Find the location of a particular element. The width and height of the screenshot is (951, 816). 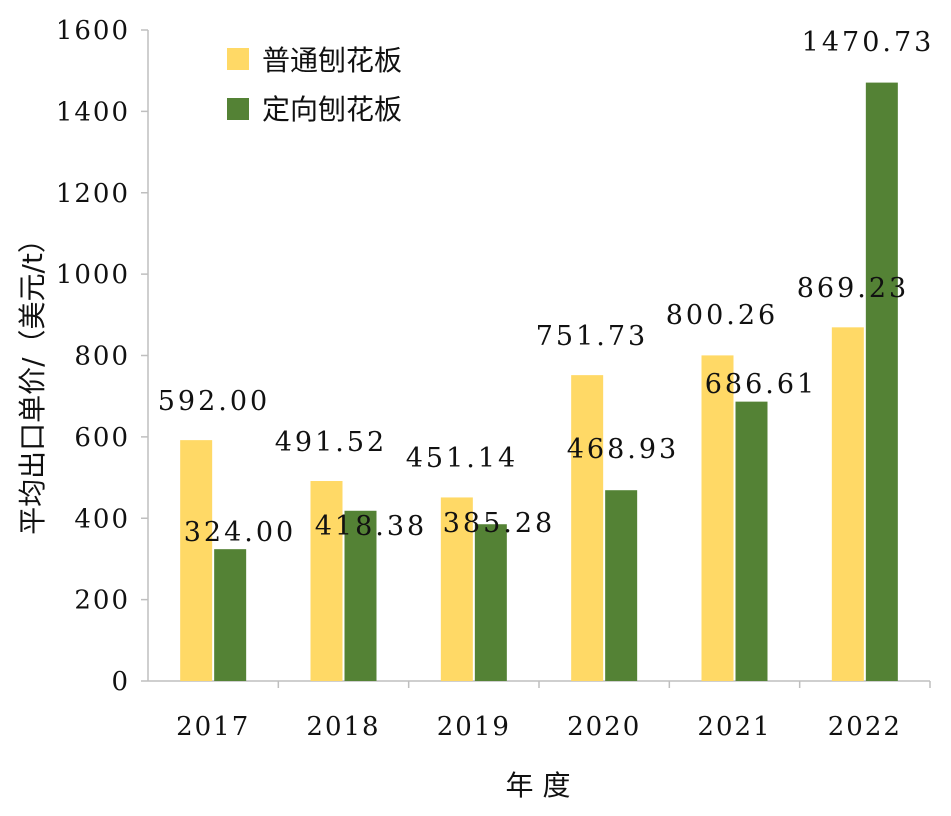

data-label-regular-2019: 451.14 is located at coordinates (462, 458).